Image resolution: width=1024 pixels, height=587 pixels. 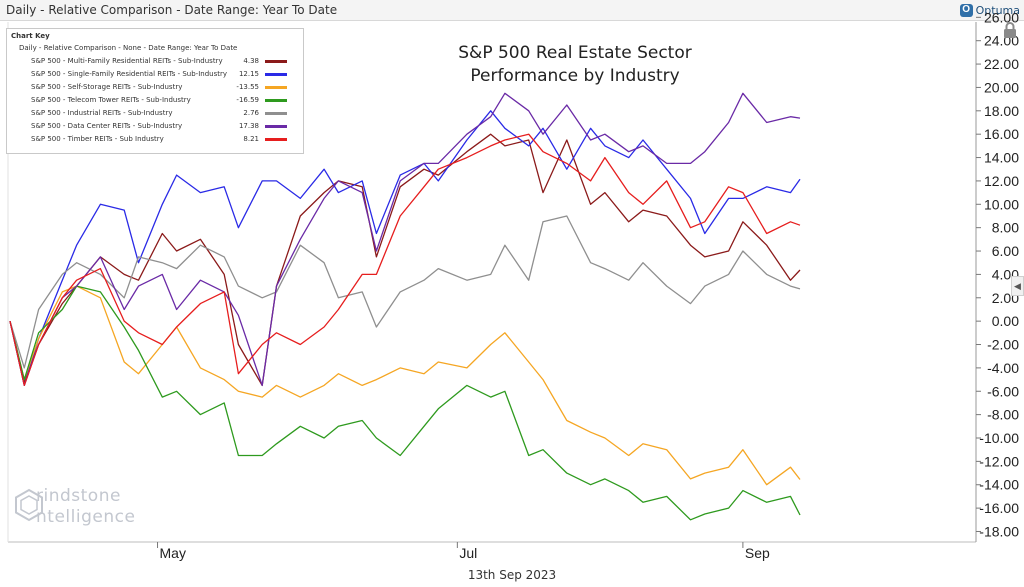 I want to click on y-tick-label: -12.00, so click(x=999, y=461).